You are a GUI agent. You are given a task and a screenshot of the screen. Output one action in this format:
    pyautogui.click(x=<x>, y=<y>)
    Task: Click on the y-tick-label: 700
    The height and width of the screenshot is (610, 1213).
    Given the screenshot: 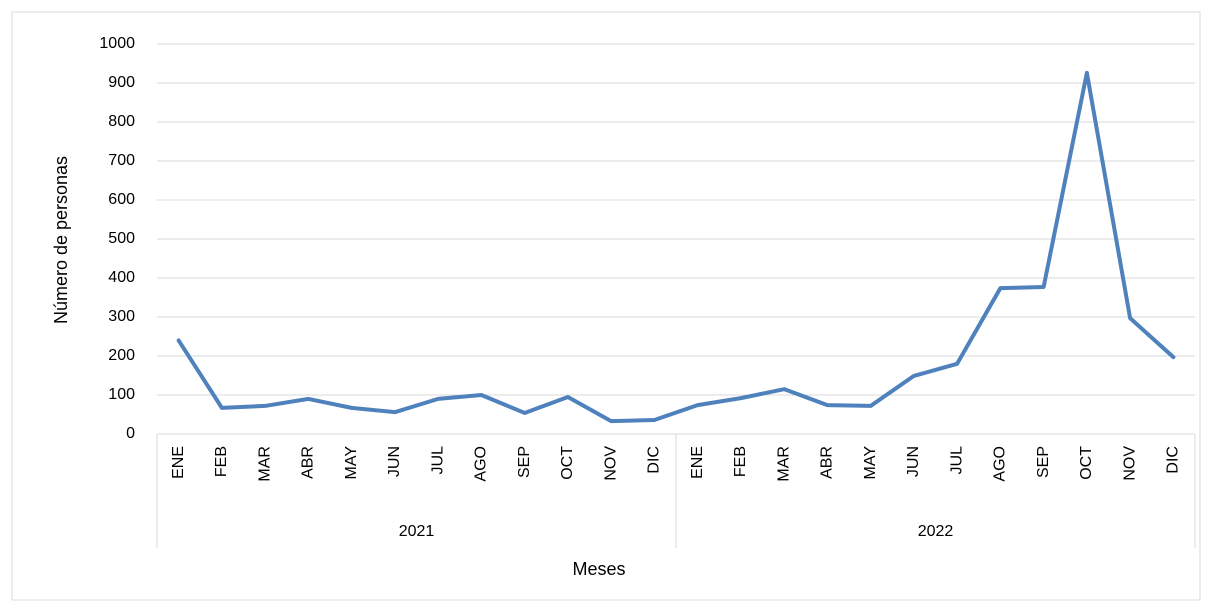 What is the action you would take?
    pyautogui.click(x=121, y=160)
    